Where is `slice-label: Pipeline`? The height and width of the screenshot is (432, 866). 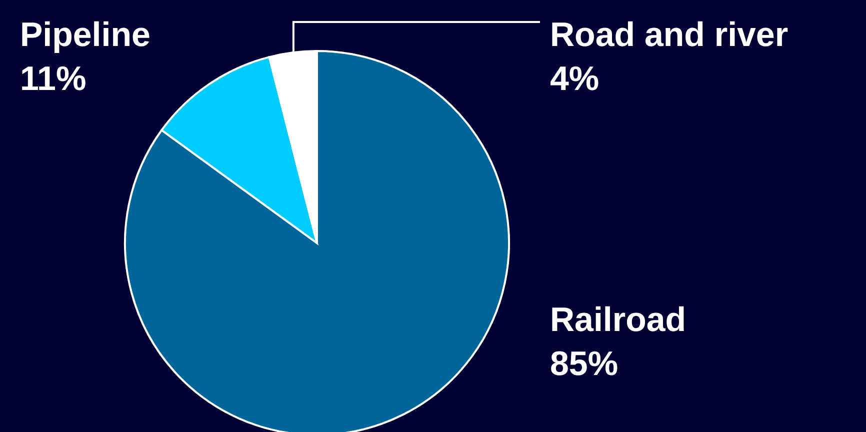 slice-label: Pipeline is located at coordinates (85, 35).